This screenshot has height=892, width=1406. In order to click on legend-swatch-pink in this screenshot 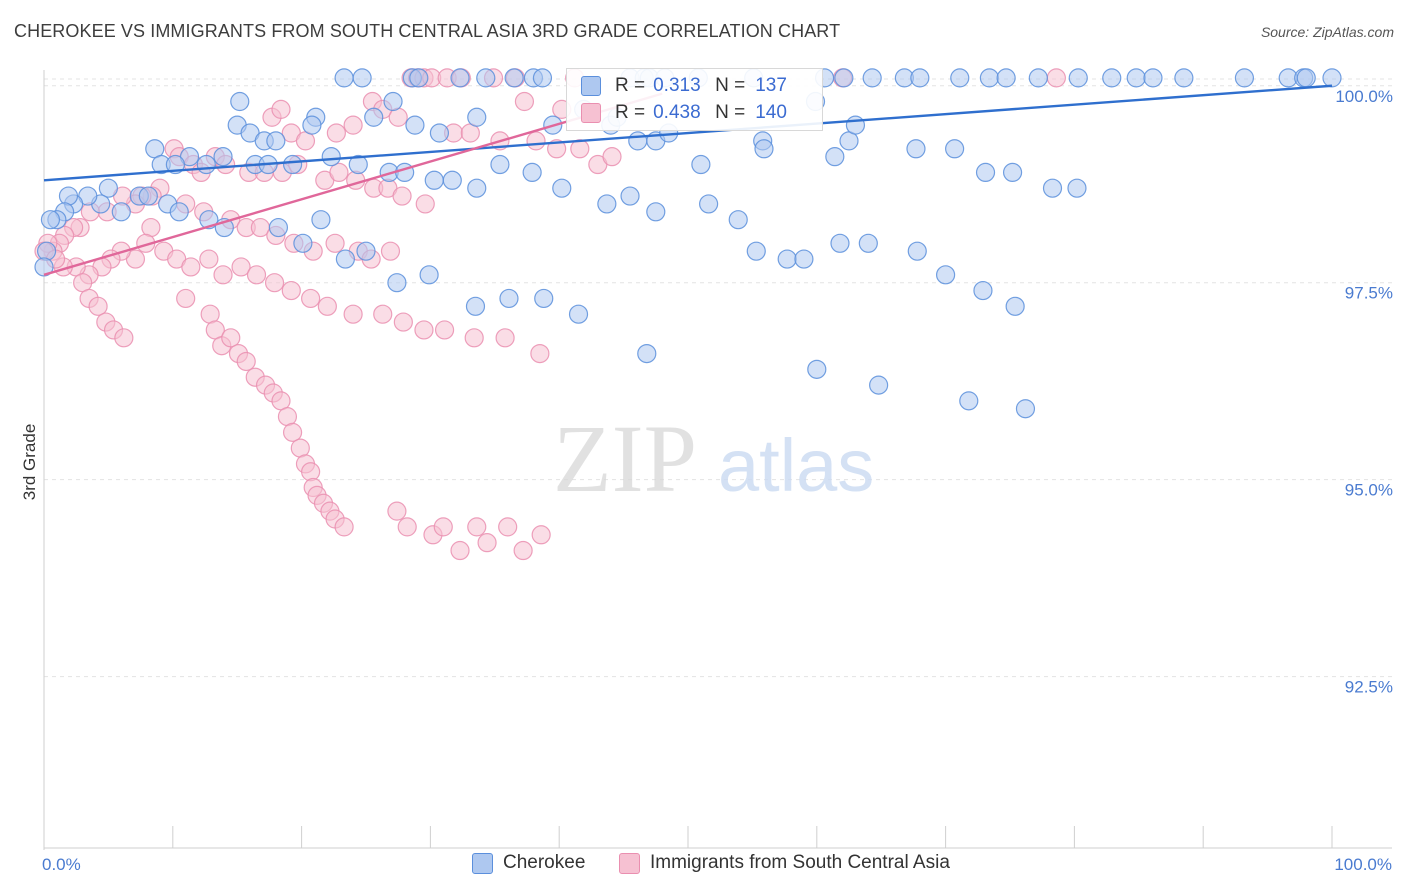, I will do `click(591, 113)`.